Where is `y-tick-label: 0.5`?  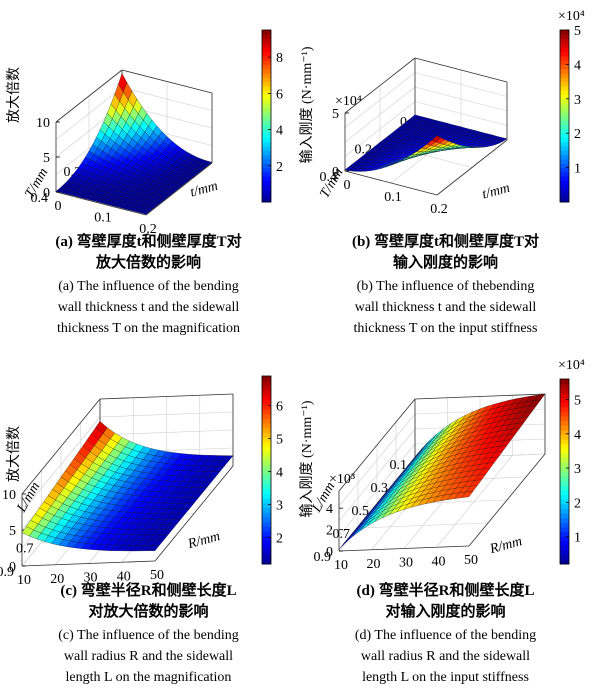
y-tick-label: 0.5 is located at coordinates (361, 511).